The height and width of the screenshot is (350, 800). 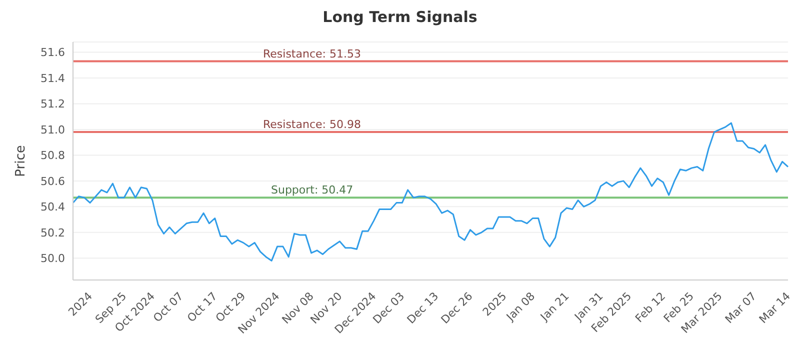 What do you see at coordinates (52, 129) in the screenshot?
I see `y-tick-label: 51.0` at bounding box center [52, 129].